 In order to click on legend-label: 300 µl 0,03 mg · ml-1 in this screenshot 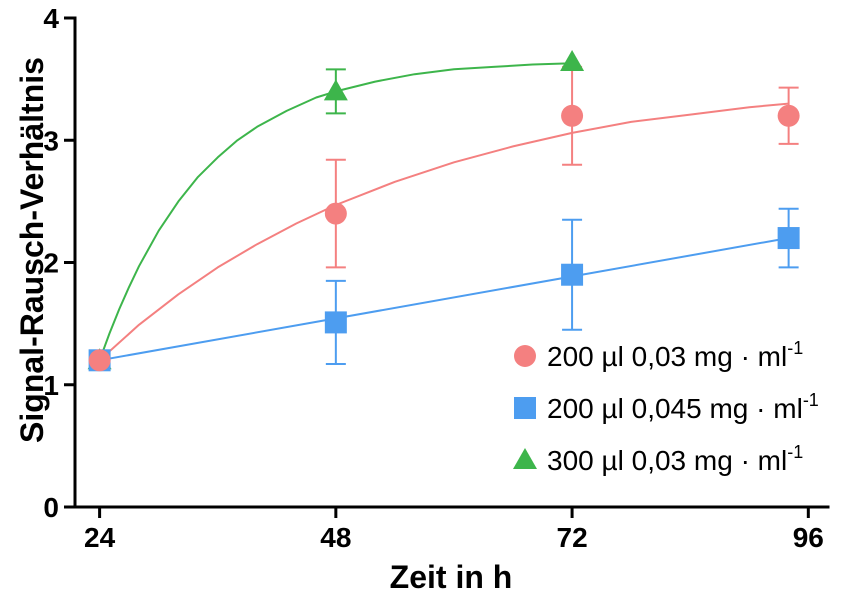, I will do `click(675, 459)`.